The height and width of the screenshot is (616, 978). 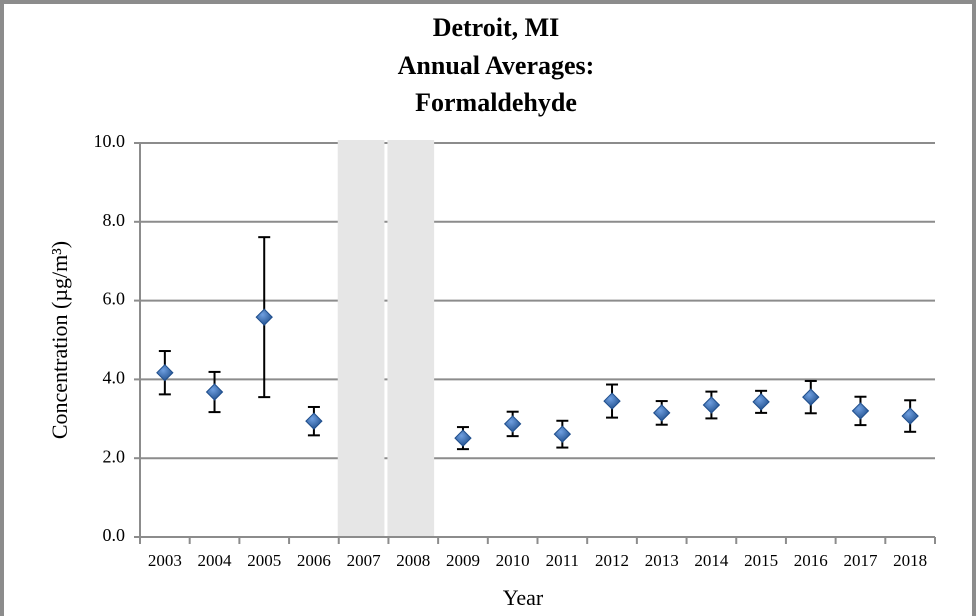 I want to click on x-axis-label: Year, so click(x=523, y=597).